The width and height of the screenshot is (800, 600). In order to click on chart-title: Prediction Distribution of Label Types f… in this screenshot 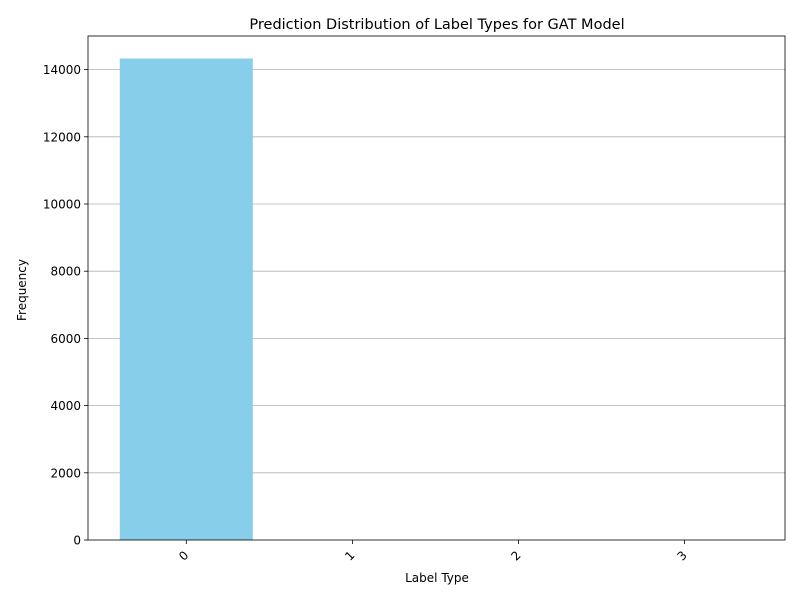, I will do `click(436, 25)`.